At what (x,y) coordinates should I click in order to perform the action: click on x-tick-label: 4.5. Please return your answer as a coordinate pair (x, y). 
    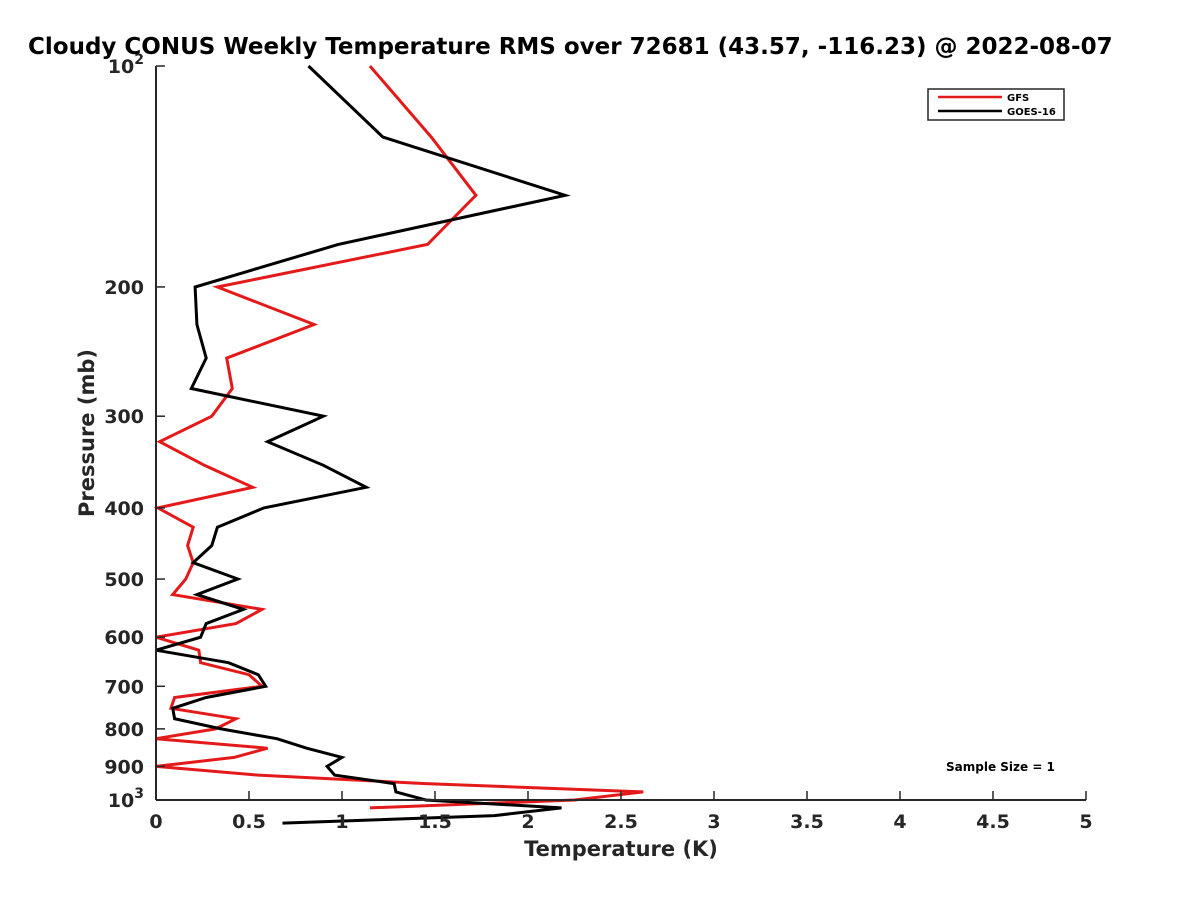
    Looking at the image, I should click on (993, 822).